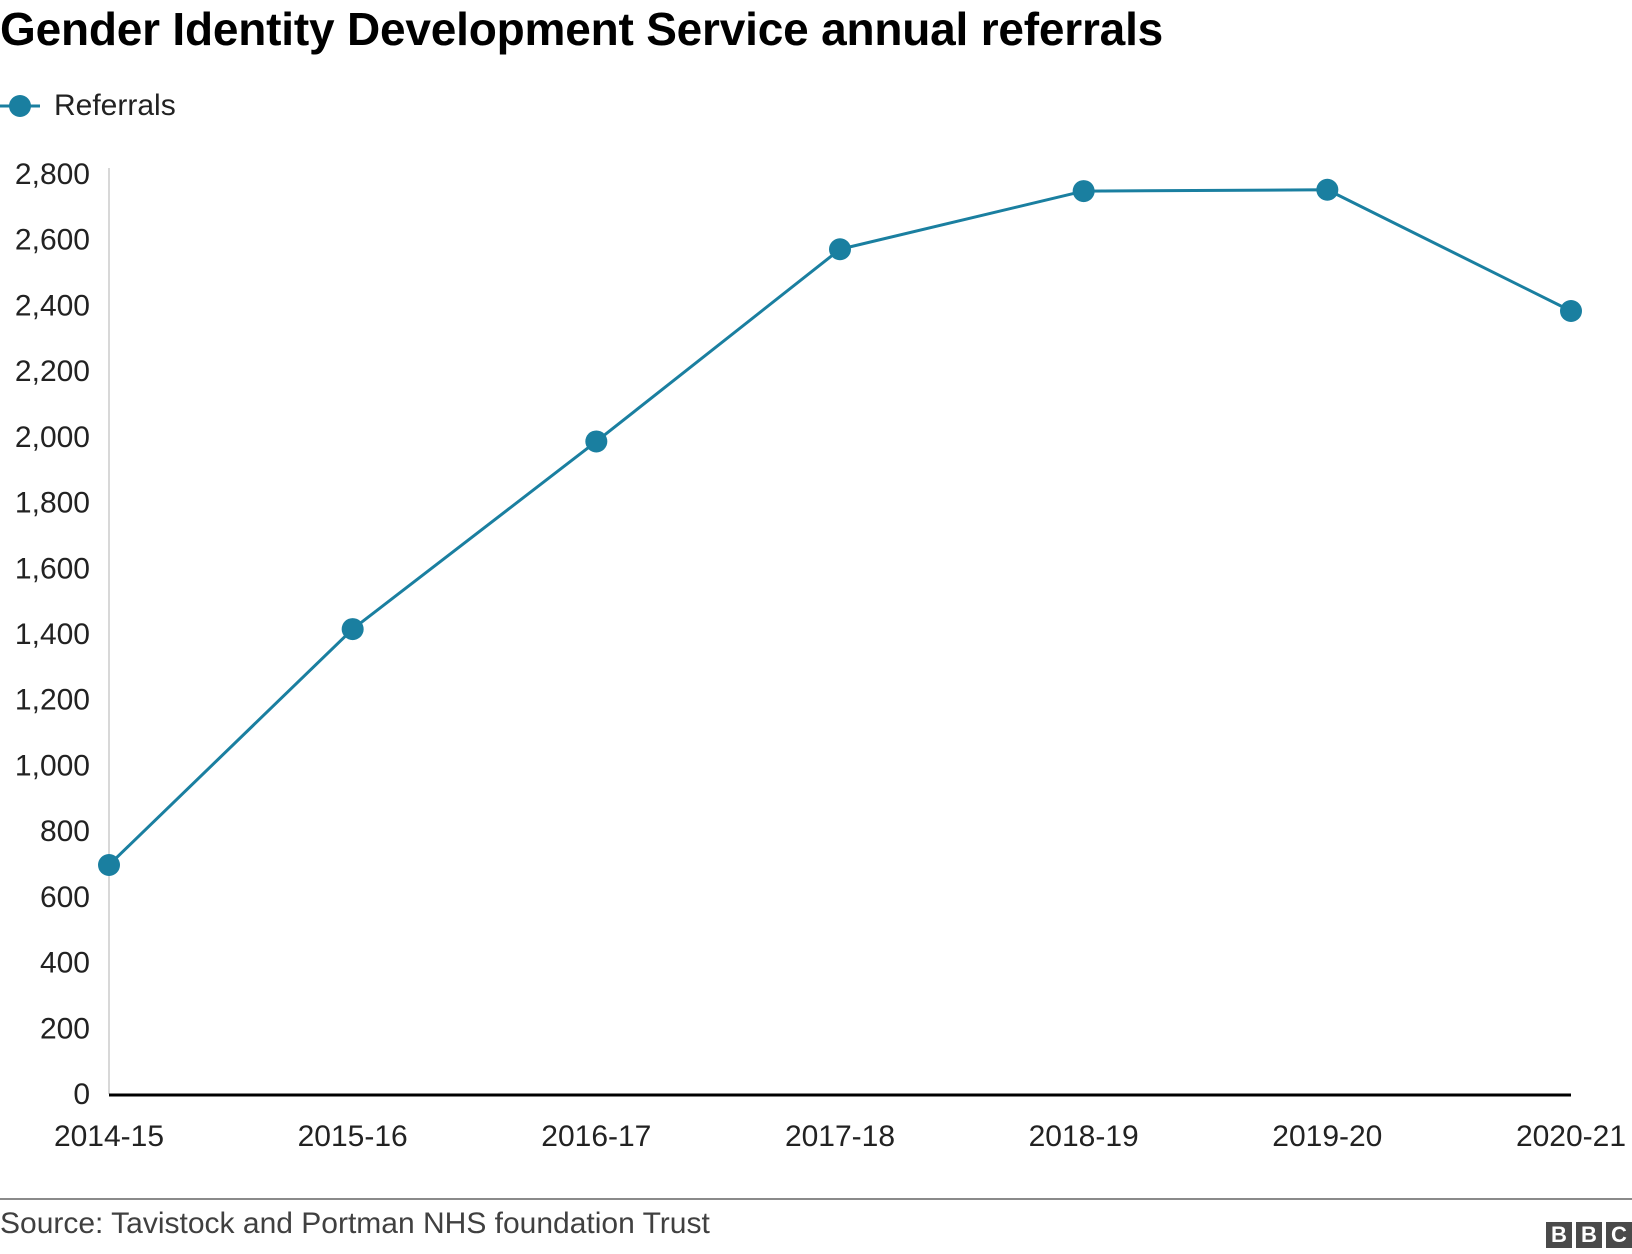 The width and height of the screenshot is (1632, 1254). Describe the element at coordinates (816, 1199) in the screenshot. I see `footer-divider` at that location.